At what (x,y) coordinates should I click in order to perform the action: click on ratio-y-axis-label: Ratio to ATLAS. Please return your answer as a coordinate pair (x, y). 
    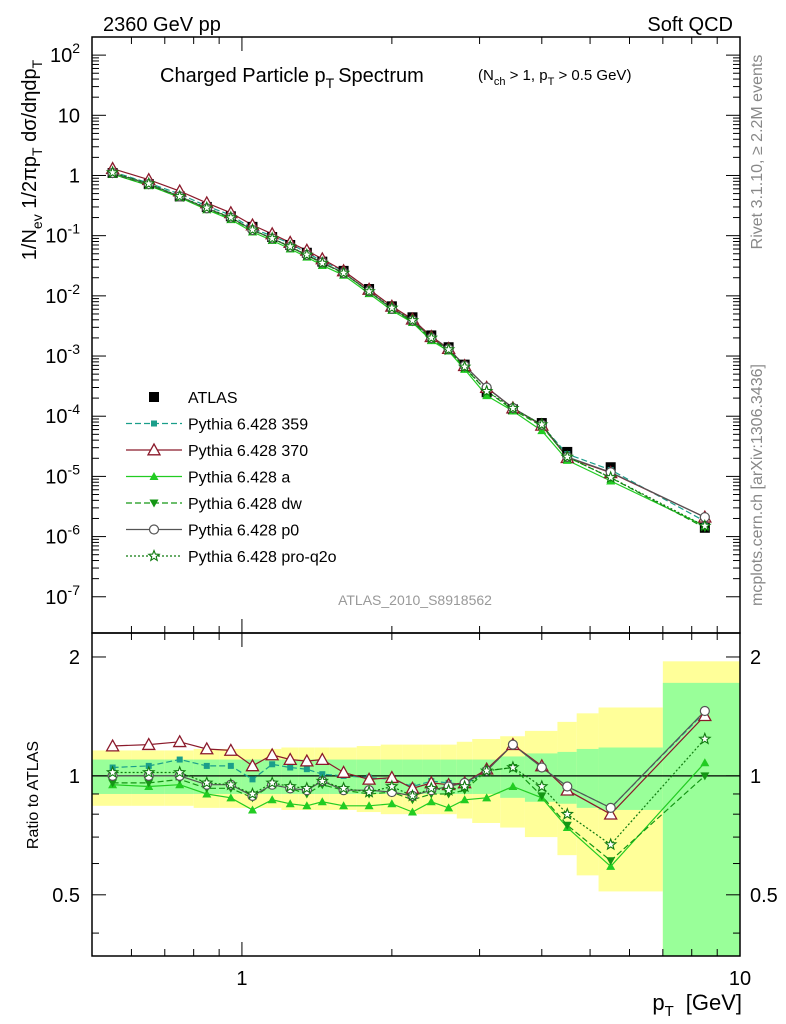
    Looking at the image, I should click on (33, 795).